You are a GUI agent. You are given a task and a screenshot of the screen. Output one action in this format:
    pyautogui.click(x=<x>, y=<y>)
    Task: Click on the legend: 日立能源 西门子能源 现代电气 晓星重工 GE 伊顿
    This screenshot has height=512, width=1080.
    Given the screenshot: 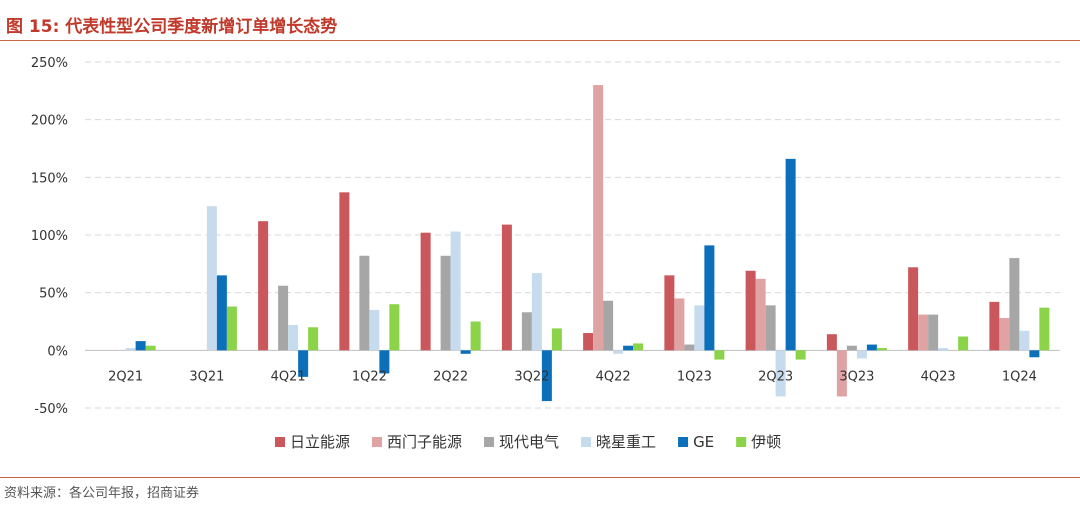 What is the action you would take?
    pyautogui.click(x=528, y=442)
    